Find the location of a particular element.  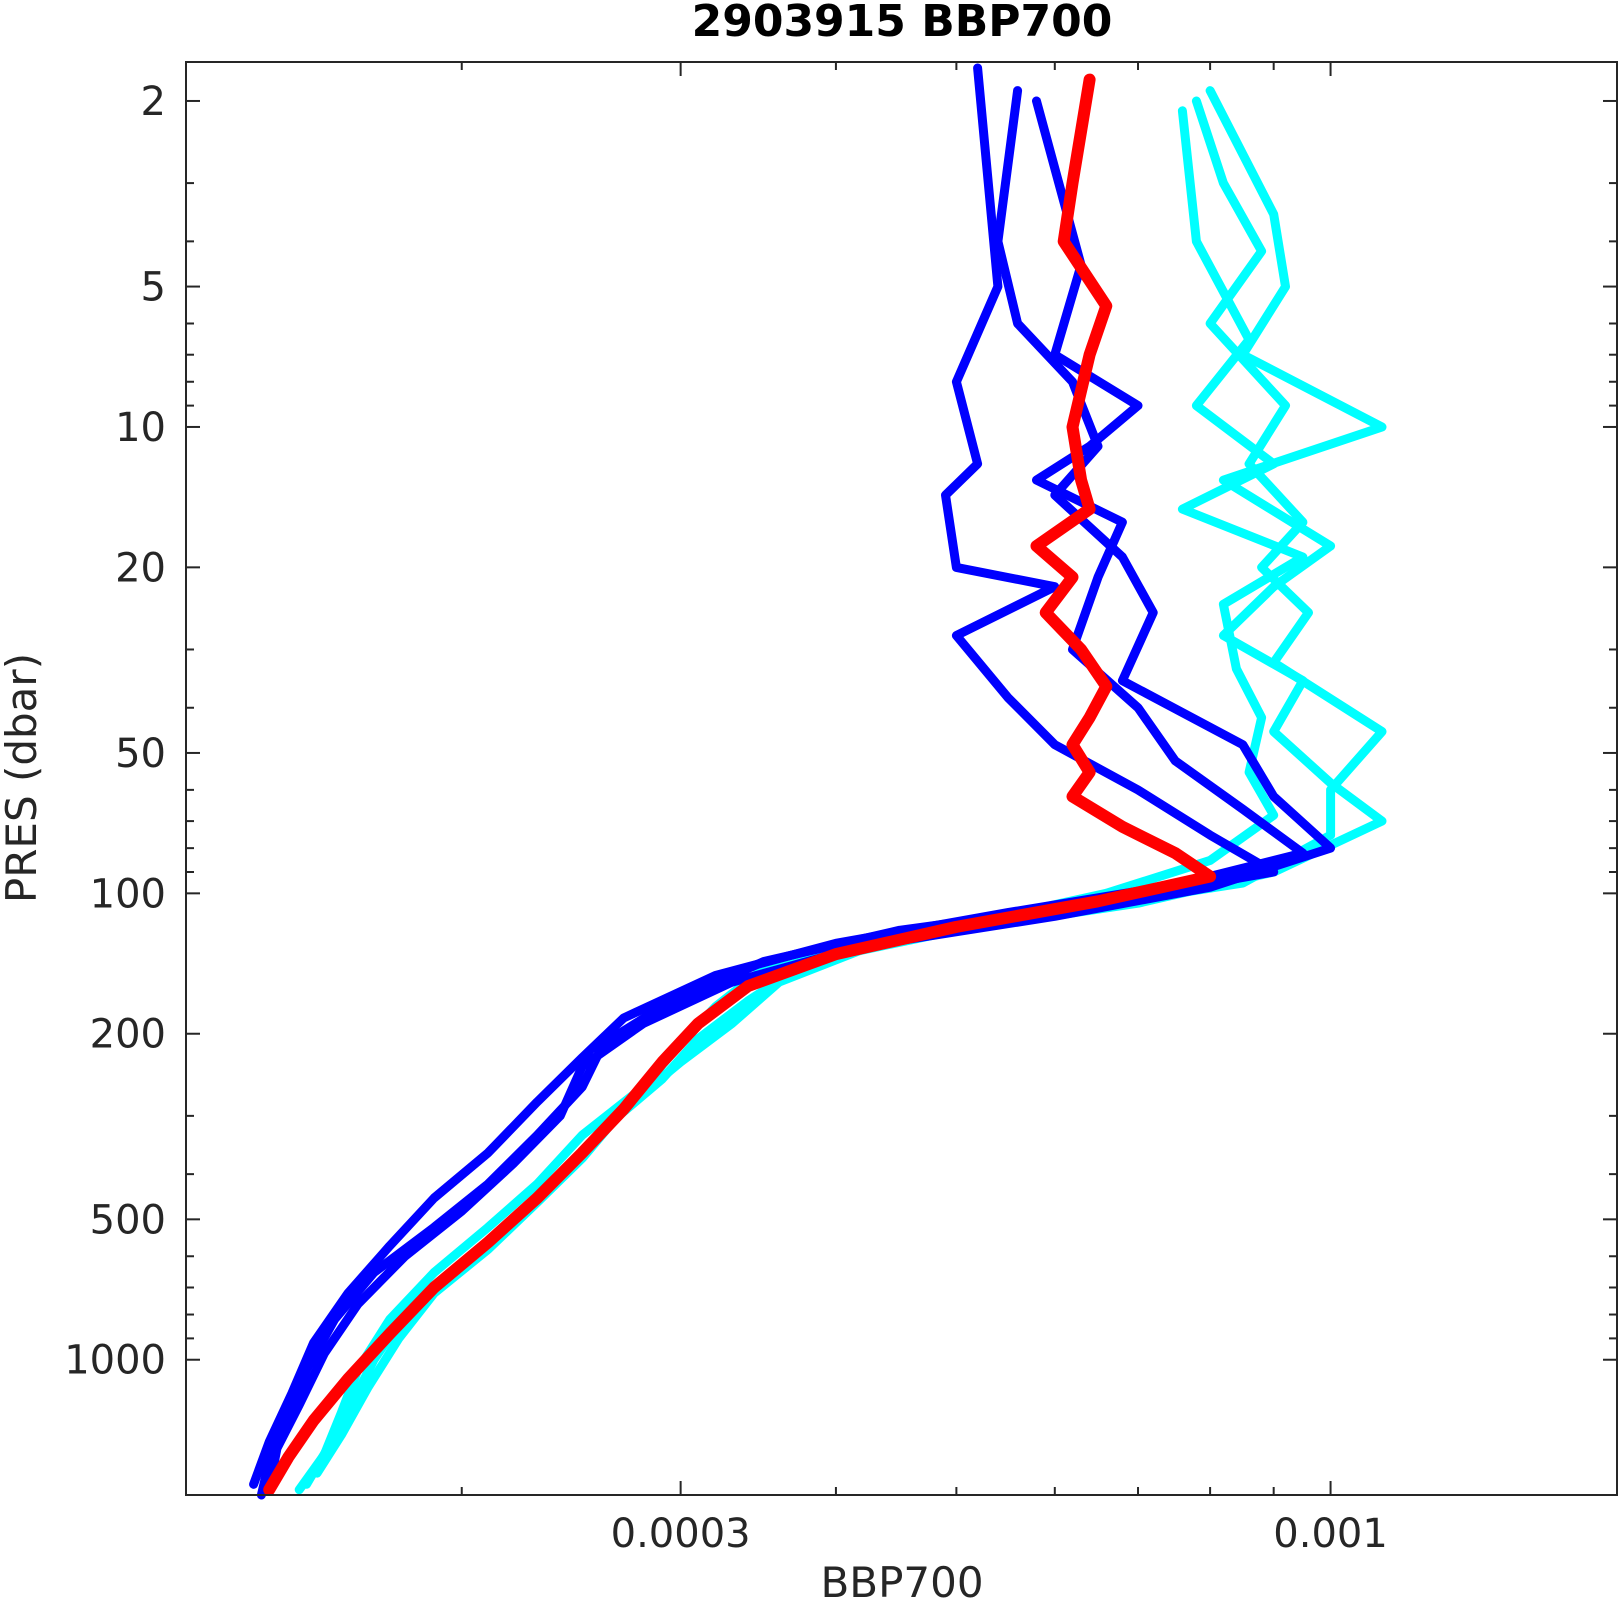

y-tick-label: 1000 is located at coordinates (115, 1361).